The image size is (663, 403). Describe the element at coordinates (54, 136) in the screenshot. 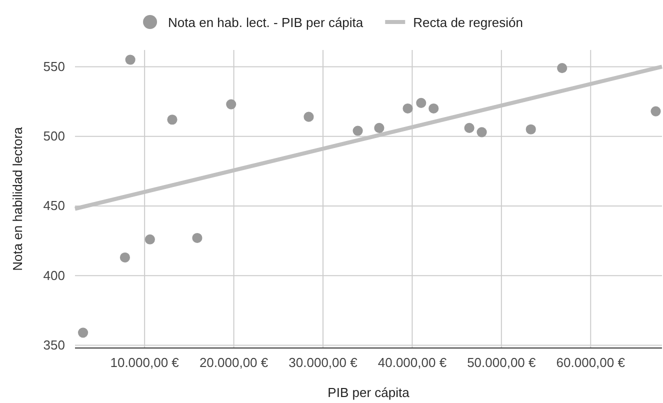

I see `y-tick-label: 500` at that location.